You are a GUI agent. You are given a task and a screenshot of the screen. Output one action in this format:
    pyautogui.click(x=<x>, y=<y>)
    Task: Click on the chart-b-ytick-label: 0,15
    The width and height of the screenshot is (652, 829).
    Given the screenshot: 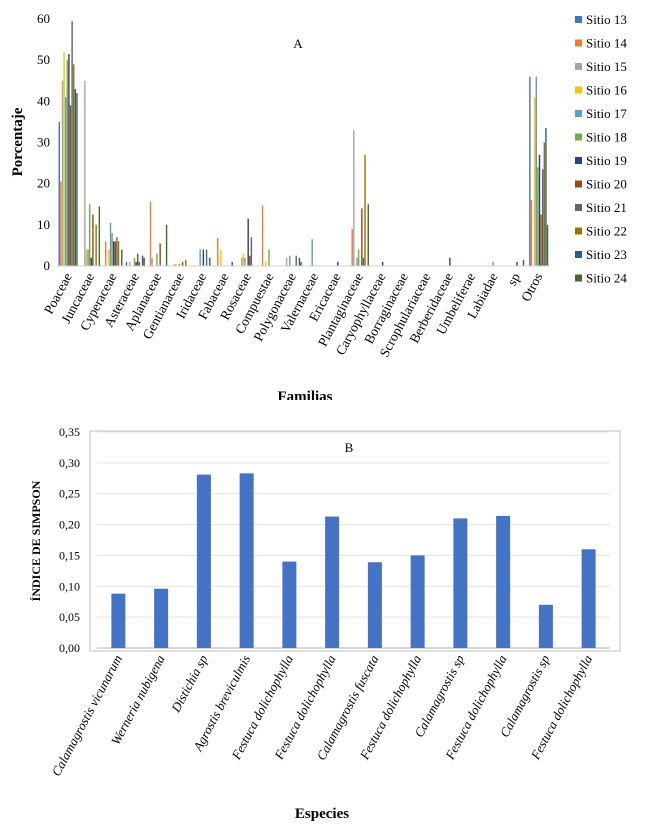 What is the action you would take?
    pyautogui.click(x=69, y=555)
    